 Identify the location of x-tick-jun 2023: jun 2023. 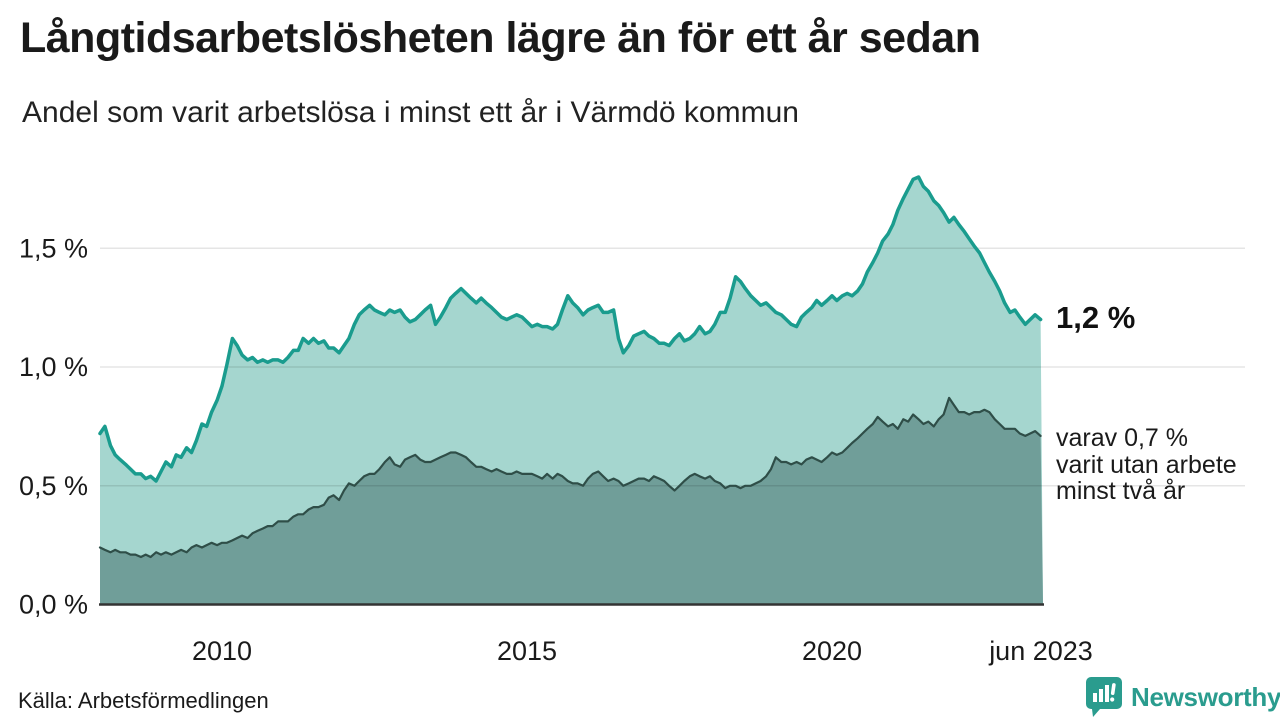
(1040, 651).